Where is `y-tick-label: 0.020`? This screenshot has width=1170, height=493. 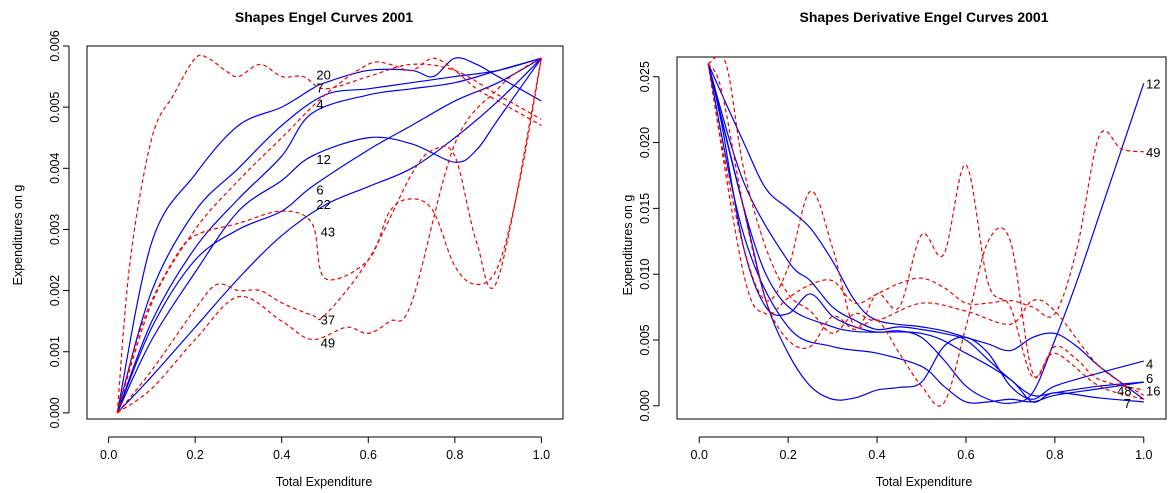
y-tick-label: 0.020 is located at coordinates (645, 142).